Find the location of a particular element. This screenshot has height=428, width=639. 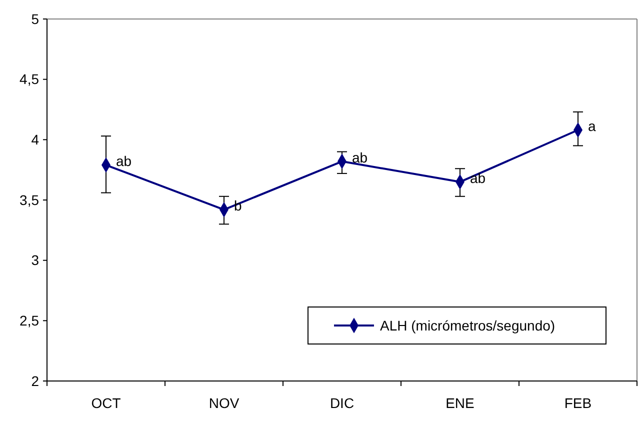

y-tick-label: 3,5 is located at coordinates (30, 200).